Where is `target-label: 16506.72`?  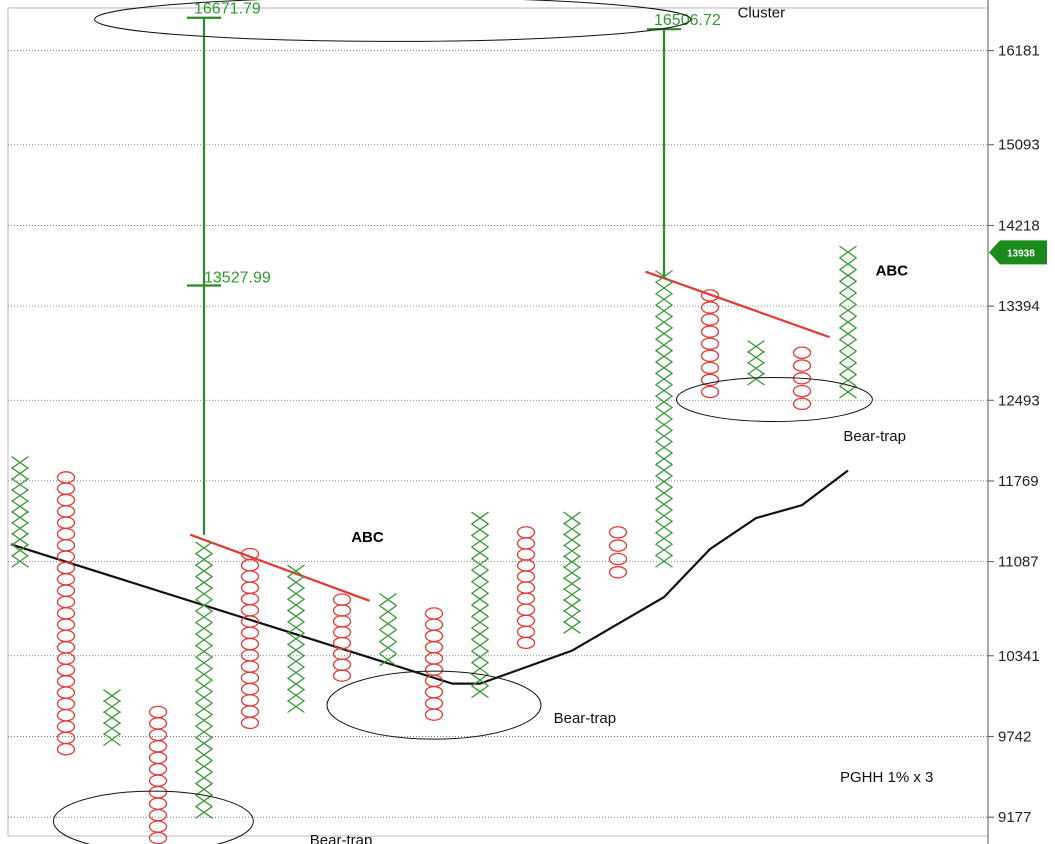 target-label: 16506.72 is located at coordinates (687, 20).